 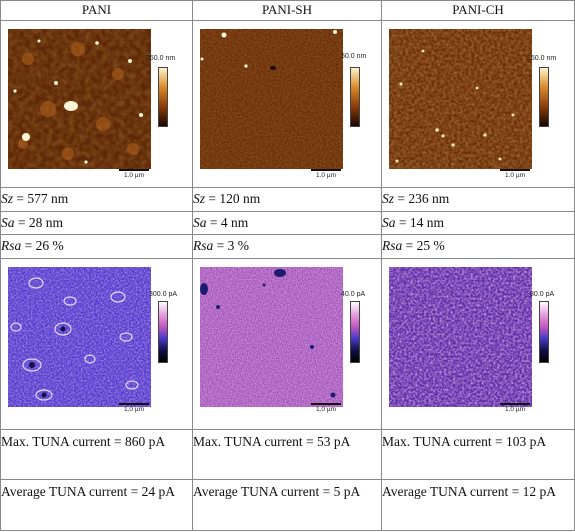 I want to click on colorbar-pani-sh-tuna, so click(x=355, y=332).